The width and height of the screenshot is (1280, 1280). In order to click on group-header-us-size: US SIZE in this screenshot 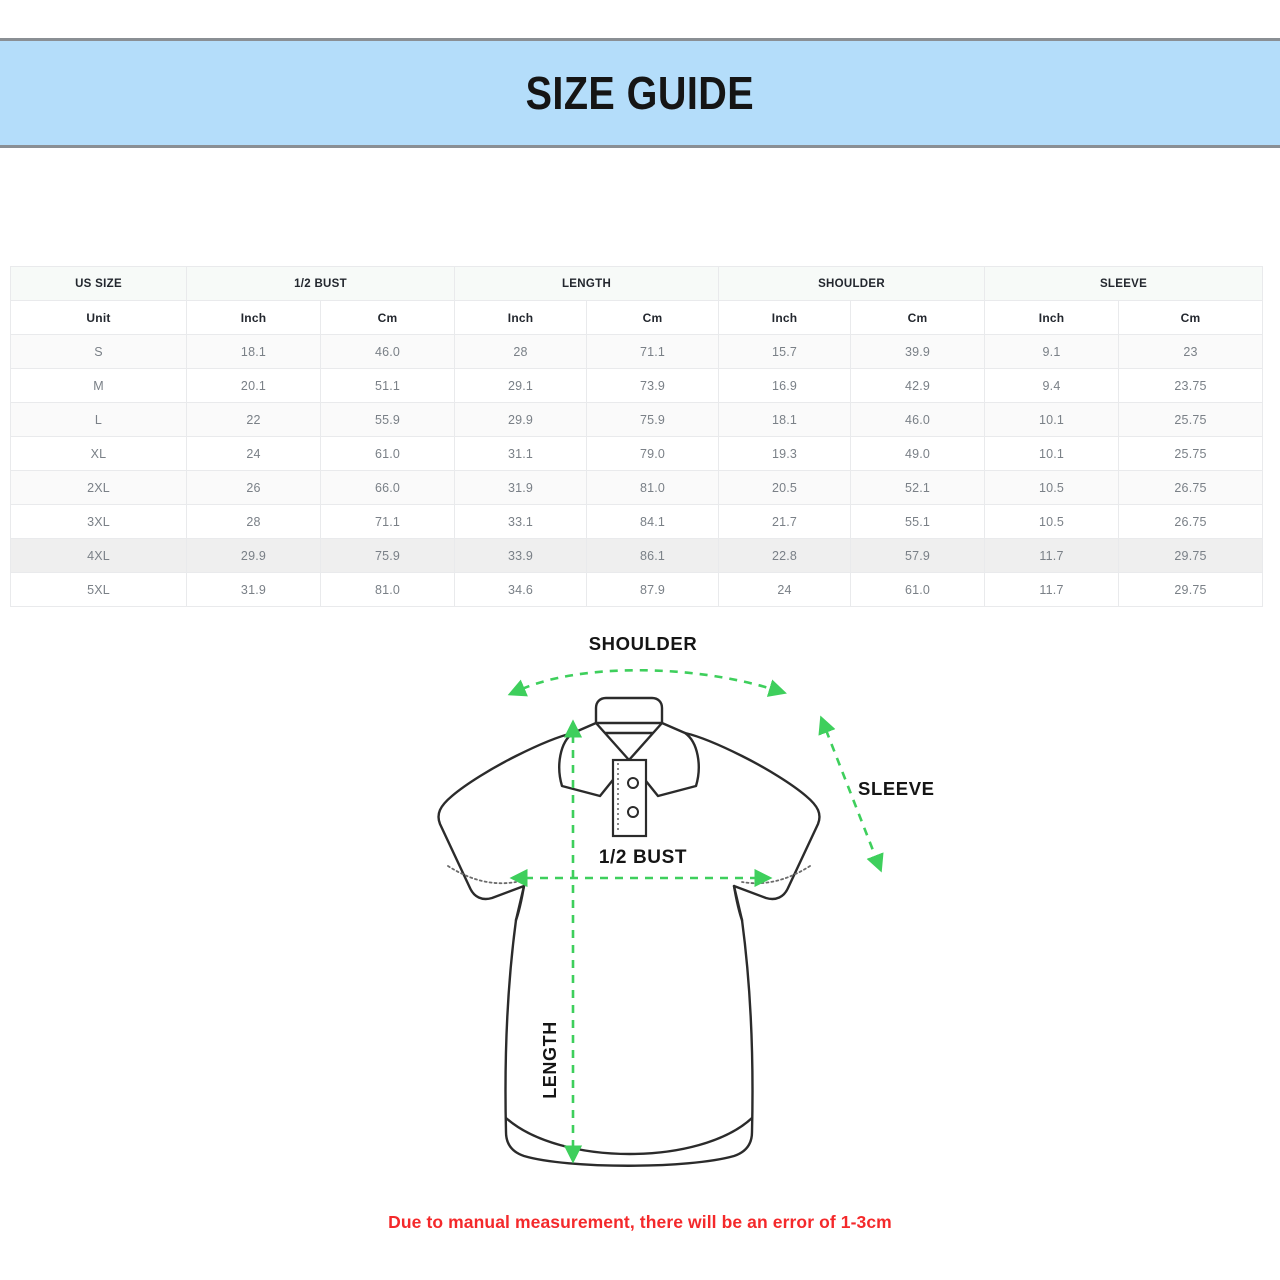, I will do `click(98, 283)`.